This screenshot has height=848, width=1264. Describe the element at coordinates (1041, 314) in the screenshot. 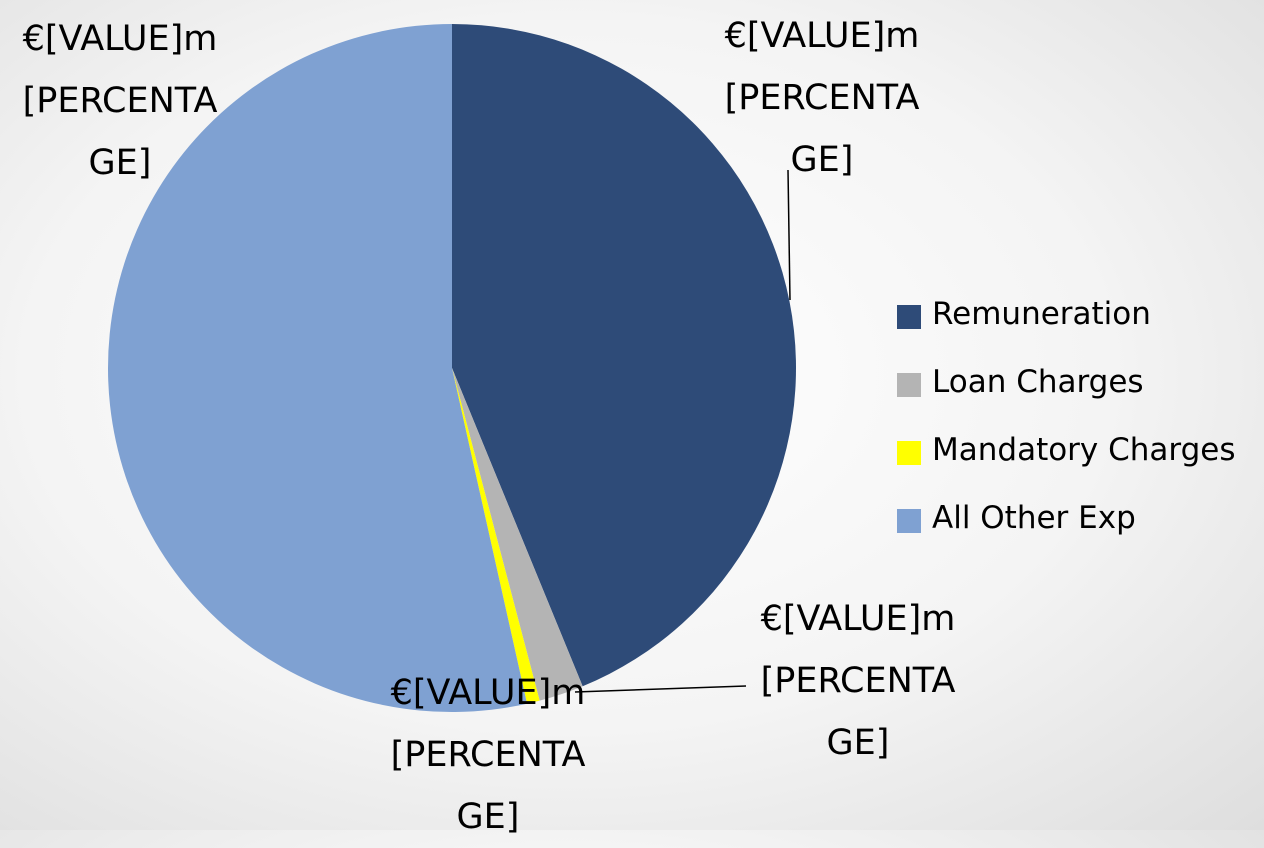

I see `legend-label: Remuneration` at that location.